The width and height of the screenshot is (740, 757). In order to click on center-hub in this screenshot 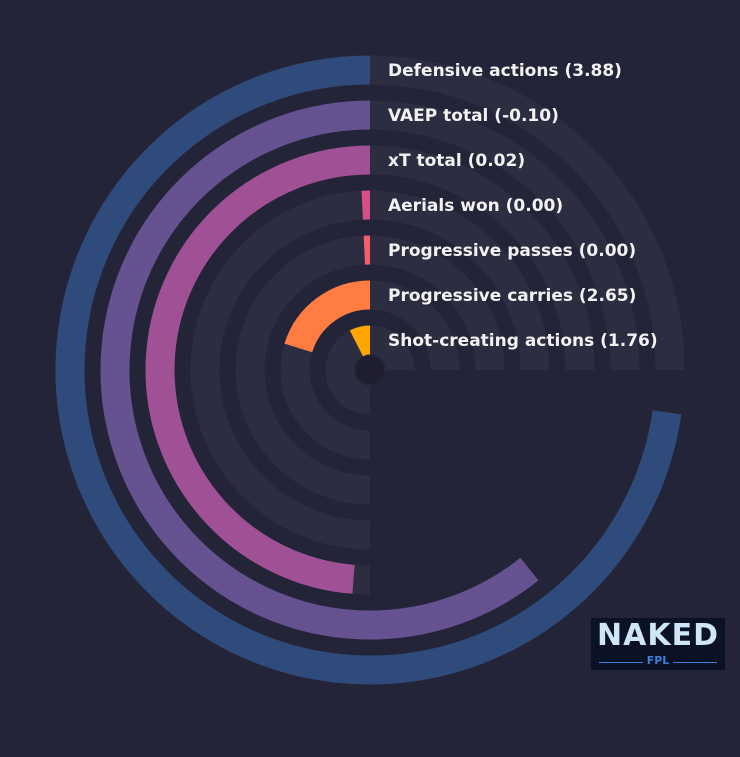, I will do `click(370, 370)`.